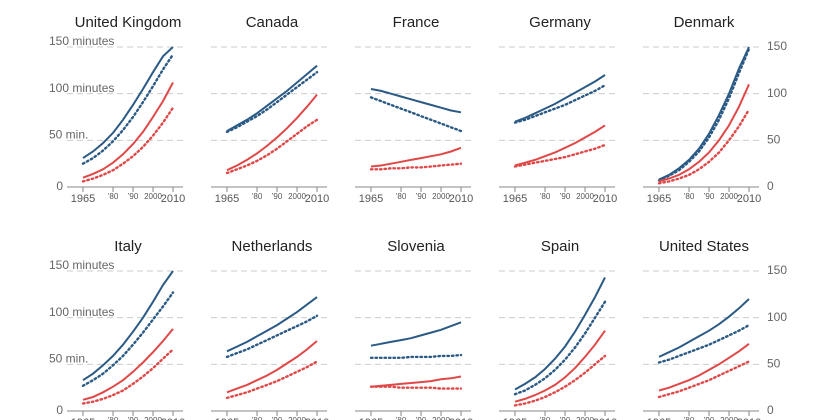 The width and height of the screenshot is (840, 420). Describe the element at coordinates (560, 22) in the screenshot. I see `panel-title: Germany` at that location.